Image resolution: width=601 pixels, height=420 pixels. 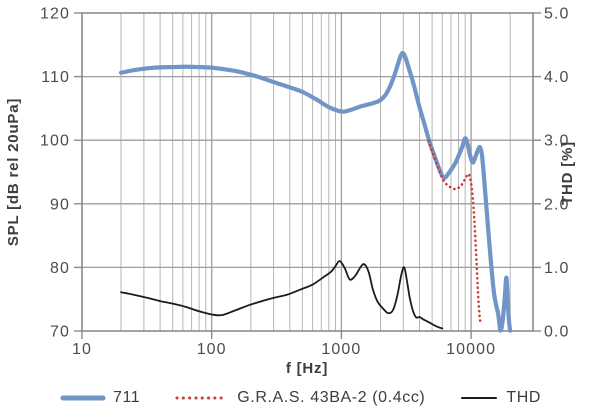 I want to click on y-right-tick-label: 5.0, so click(x=557, y=14).